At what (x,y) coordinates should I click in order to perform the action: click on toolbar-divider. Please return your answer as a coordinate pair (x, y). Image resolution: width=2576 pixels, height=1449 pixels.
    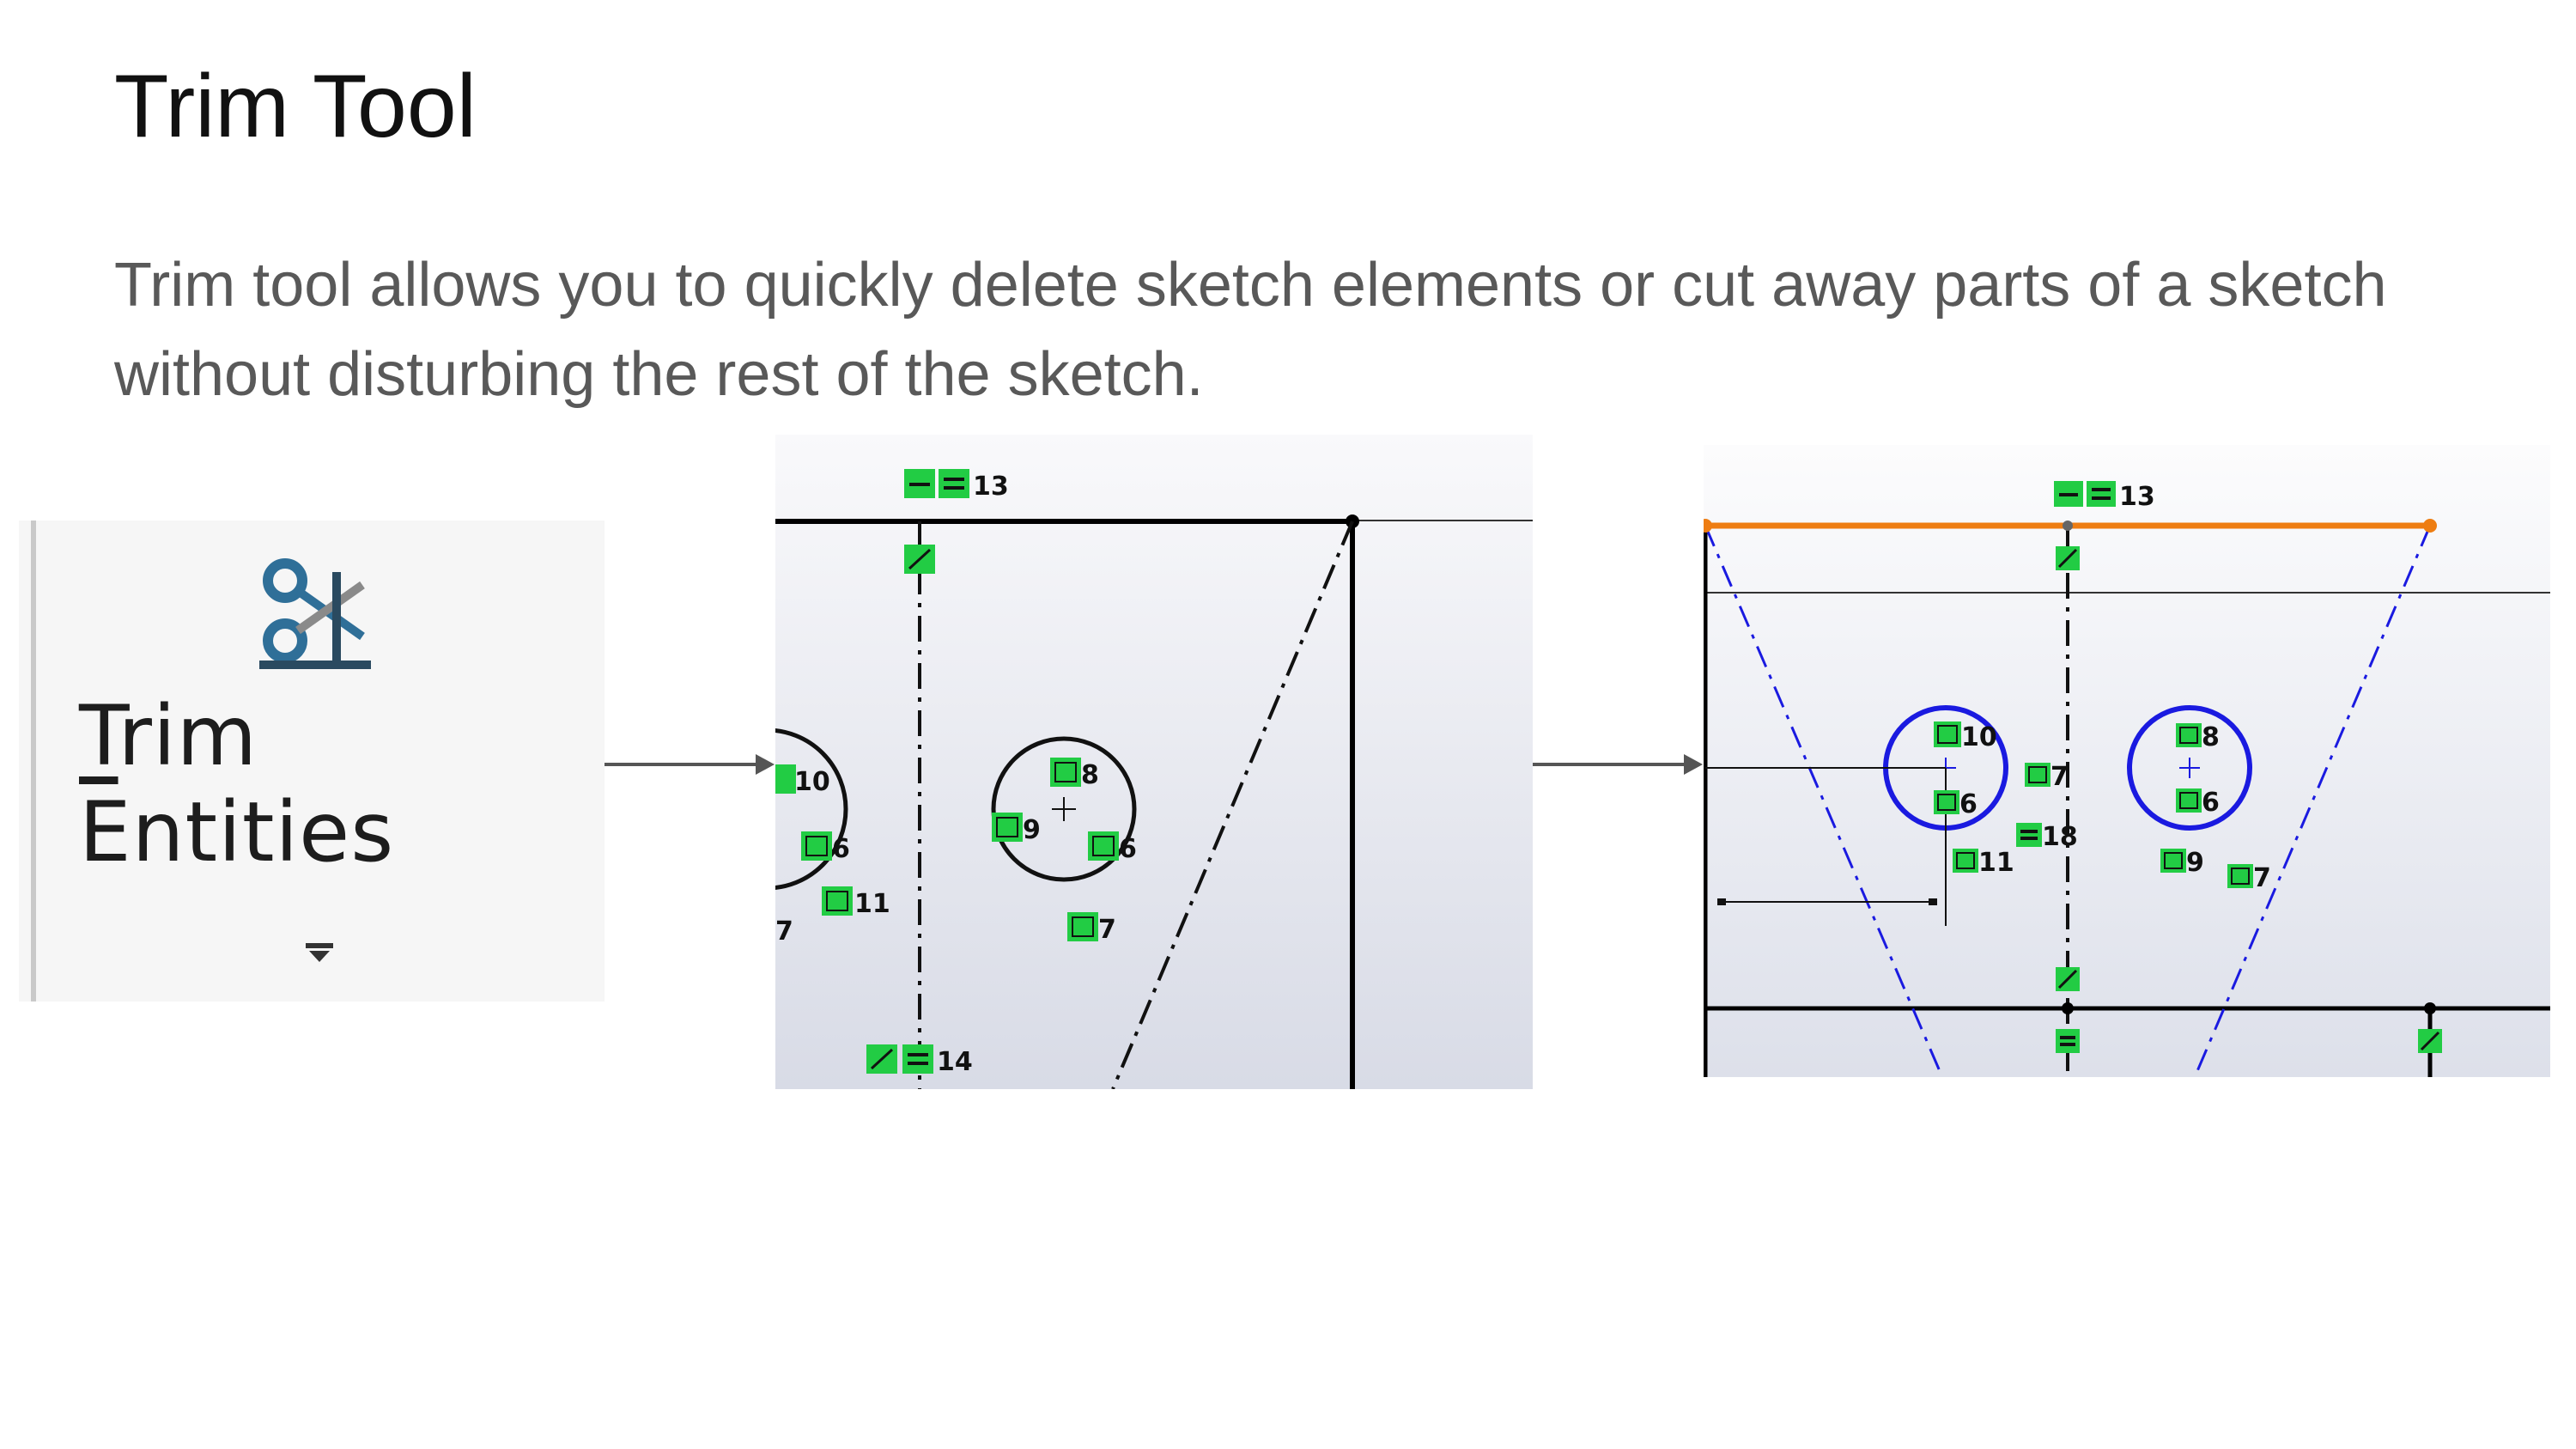
    Looking at the image, I should click on (33, 761).